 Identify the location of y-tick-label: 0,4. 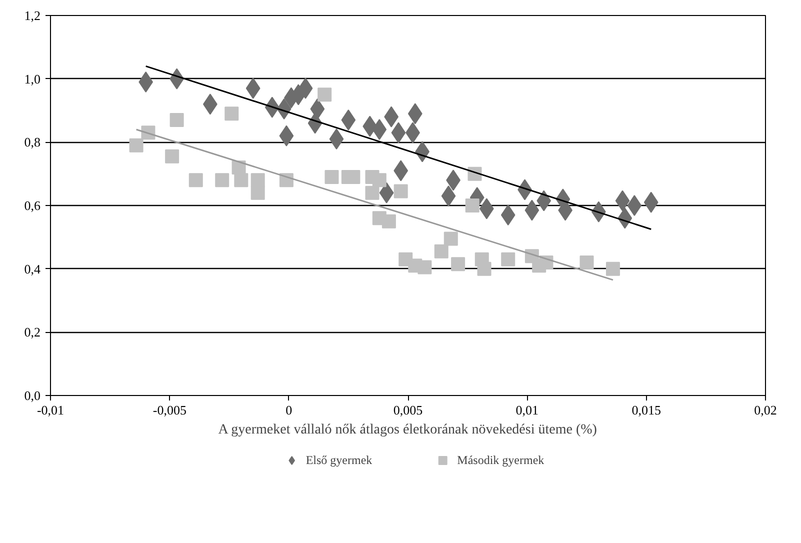
(32, 268).